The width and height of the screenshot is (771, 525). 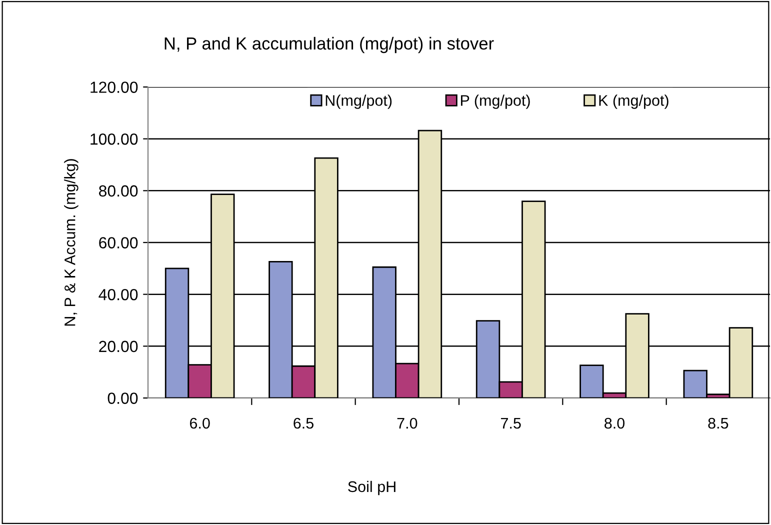 I want to click on x-tick-label: 6.5, so click(x=304, y=423).